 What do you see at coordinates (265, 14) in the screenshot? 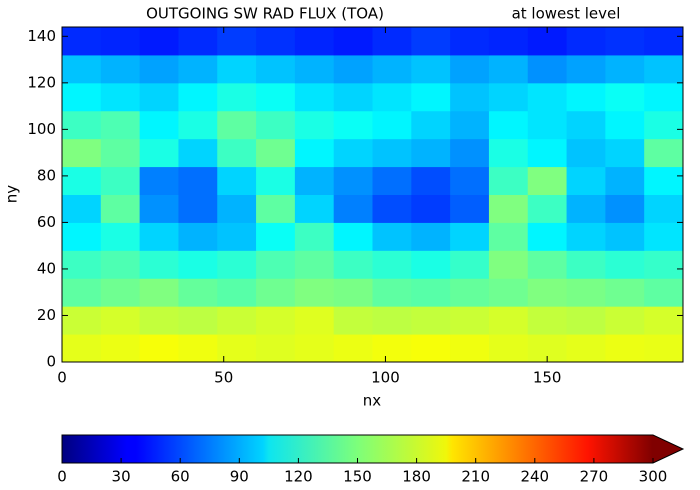
I see `chart-title: OUTGOING SW RAD FLUX (TOA)` at bounding box center [265, 14].